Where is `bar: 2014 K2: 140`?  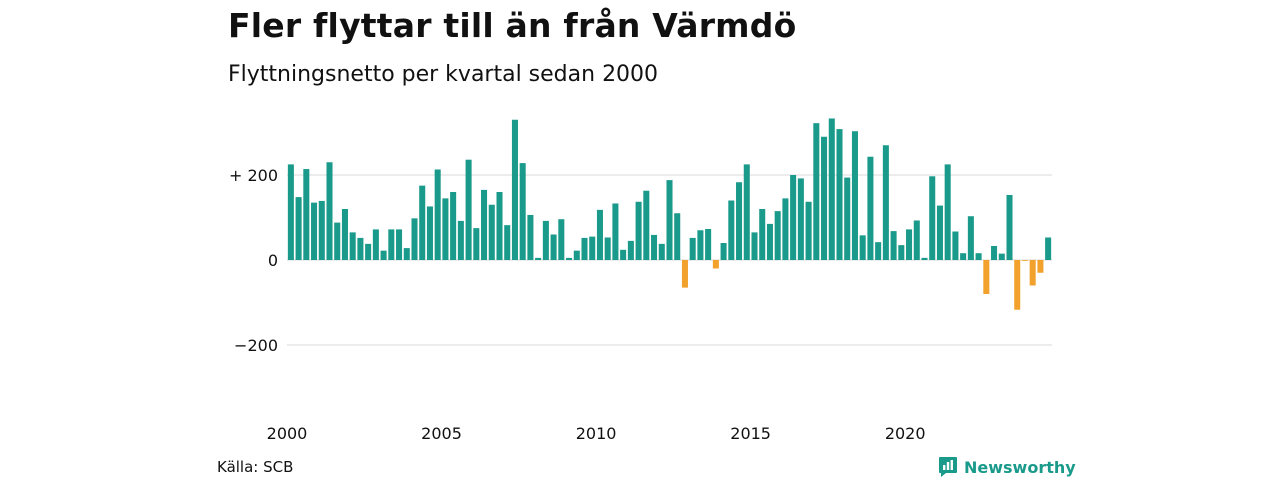
bar: 2014 K2: 140 is located at coordinates (731, 230).